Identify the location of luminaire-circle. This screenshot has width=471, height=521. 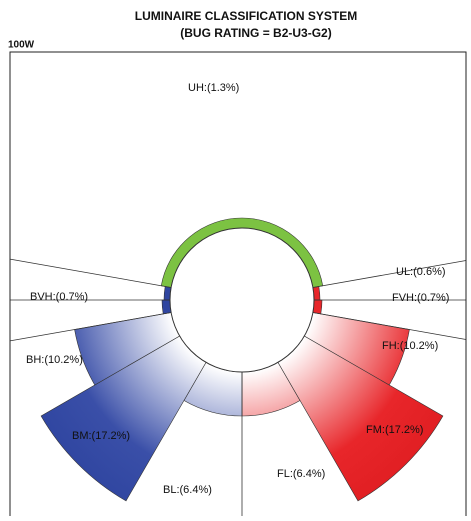
(242, 300).